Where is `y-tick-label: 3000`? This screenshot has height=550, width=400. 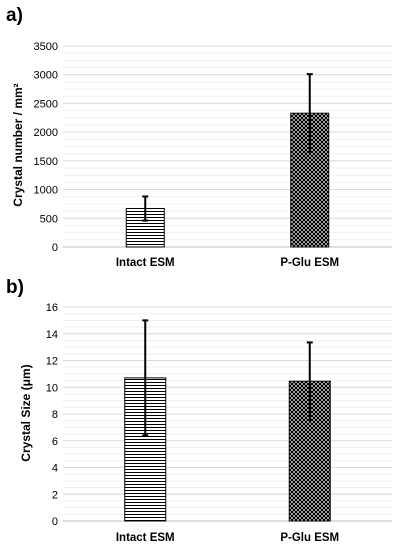
y-tick-label: 3000 is located at coordinates (46, 76).